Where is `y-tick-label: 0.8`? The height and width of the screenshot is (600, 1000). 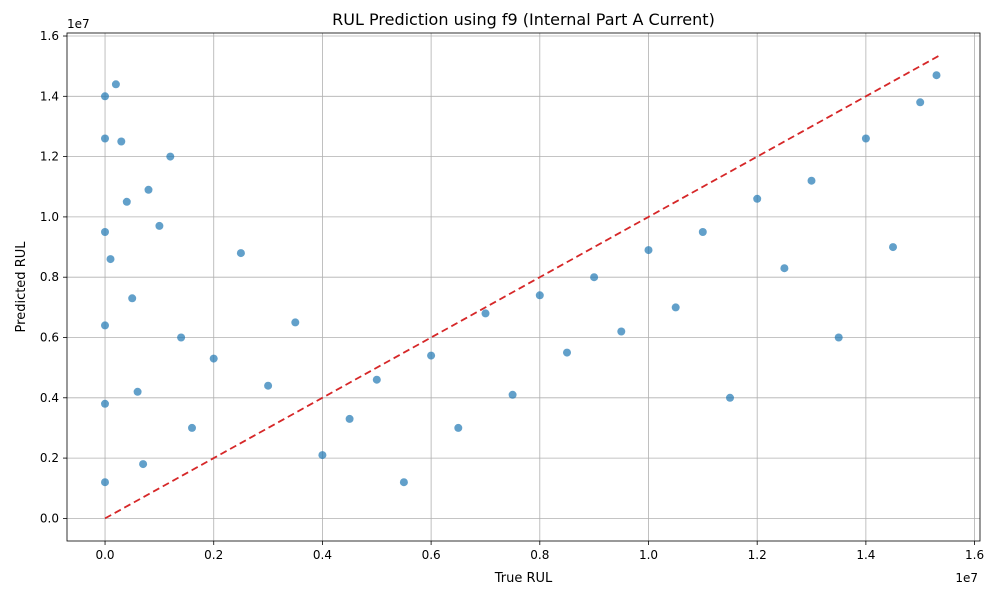
y-tick-label: 0.8 is located at coordinates (49, 277).